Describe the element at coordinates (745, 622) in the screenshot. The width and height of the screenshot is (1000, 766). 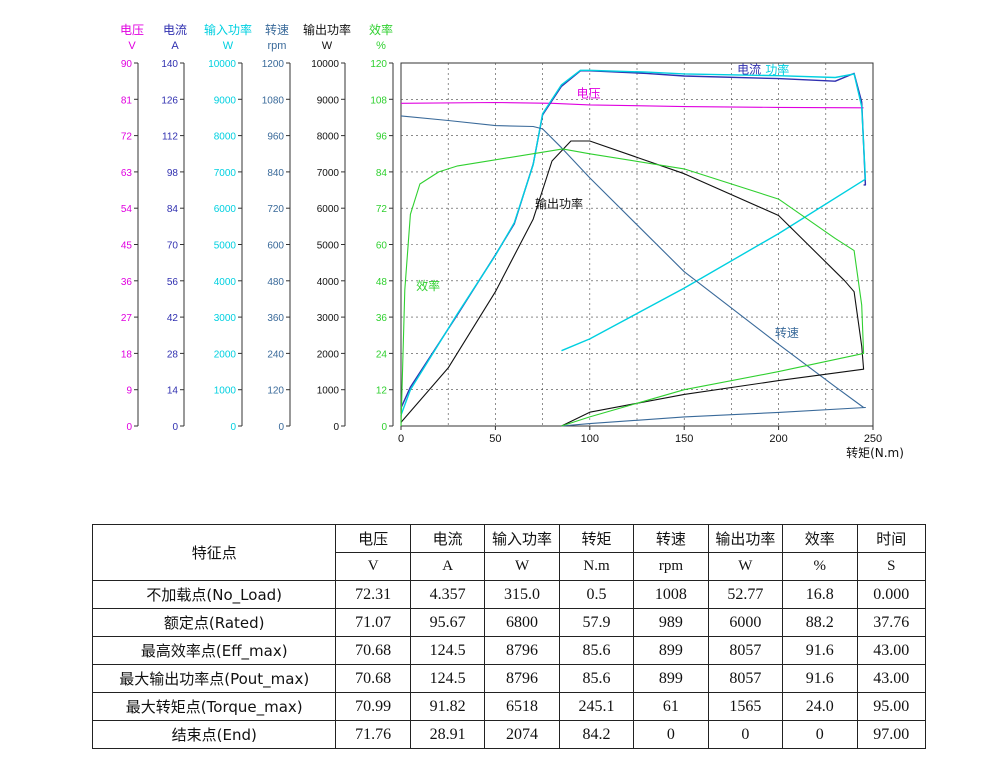
I see `table-cell: 6000` at that location.